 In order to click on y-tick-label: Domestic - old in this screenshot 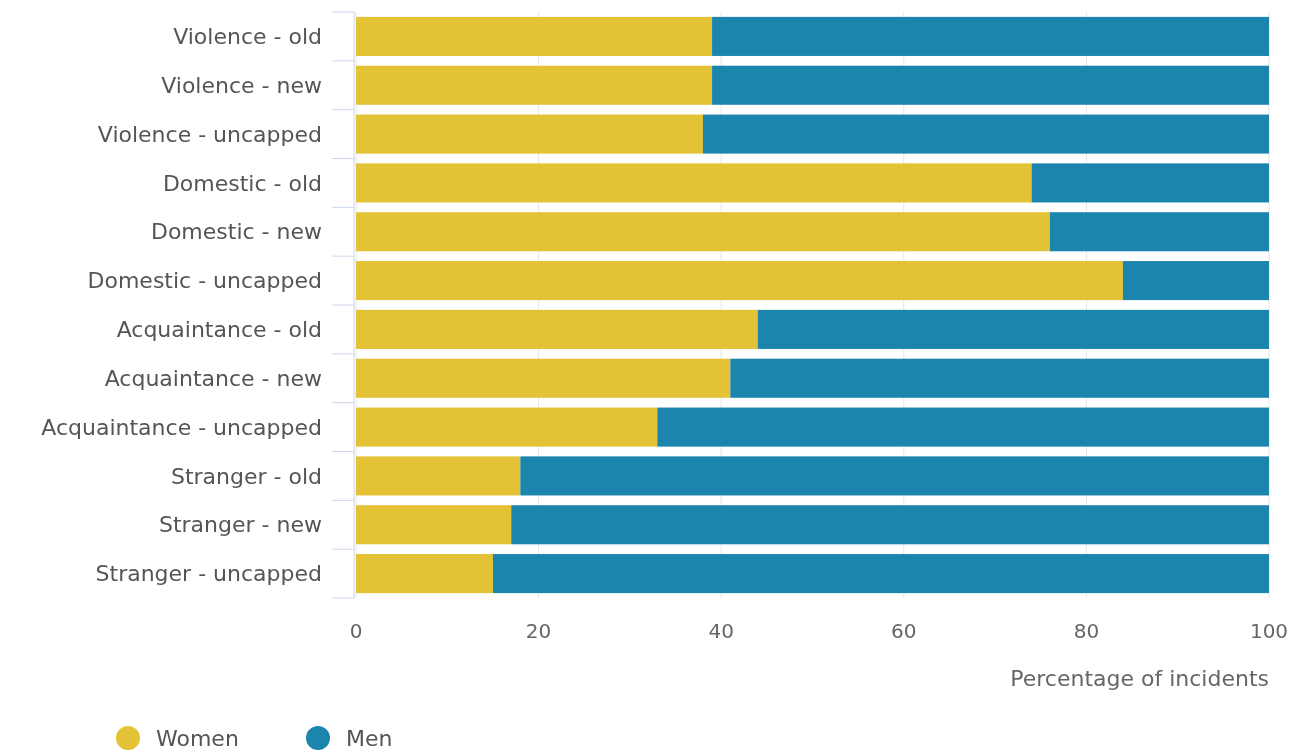, I will do `click(242, 183)`.